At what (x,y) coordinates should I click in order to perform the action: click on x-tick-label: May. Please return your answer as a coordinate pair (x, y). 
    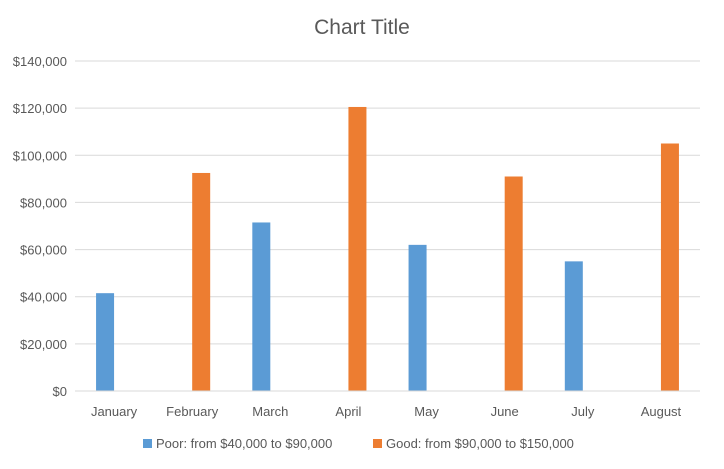
    Looking at the image, I should click on (426, 411).